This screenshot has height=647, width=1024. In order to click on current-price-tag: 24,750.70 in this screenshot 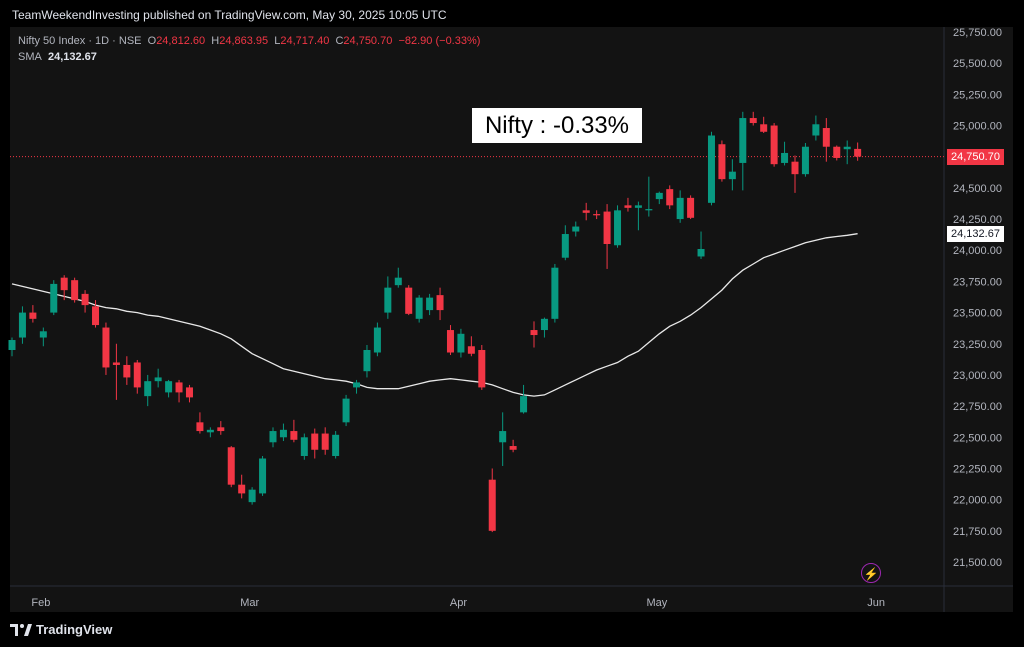, I will do `click(975, 156)`.